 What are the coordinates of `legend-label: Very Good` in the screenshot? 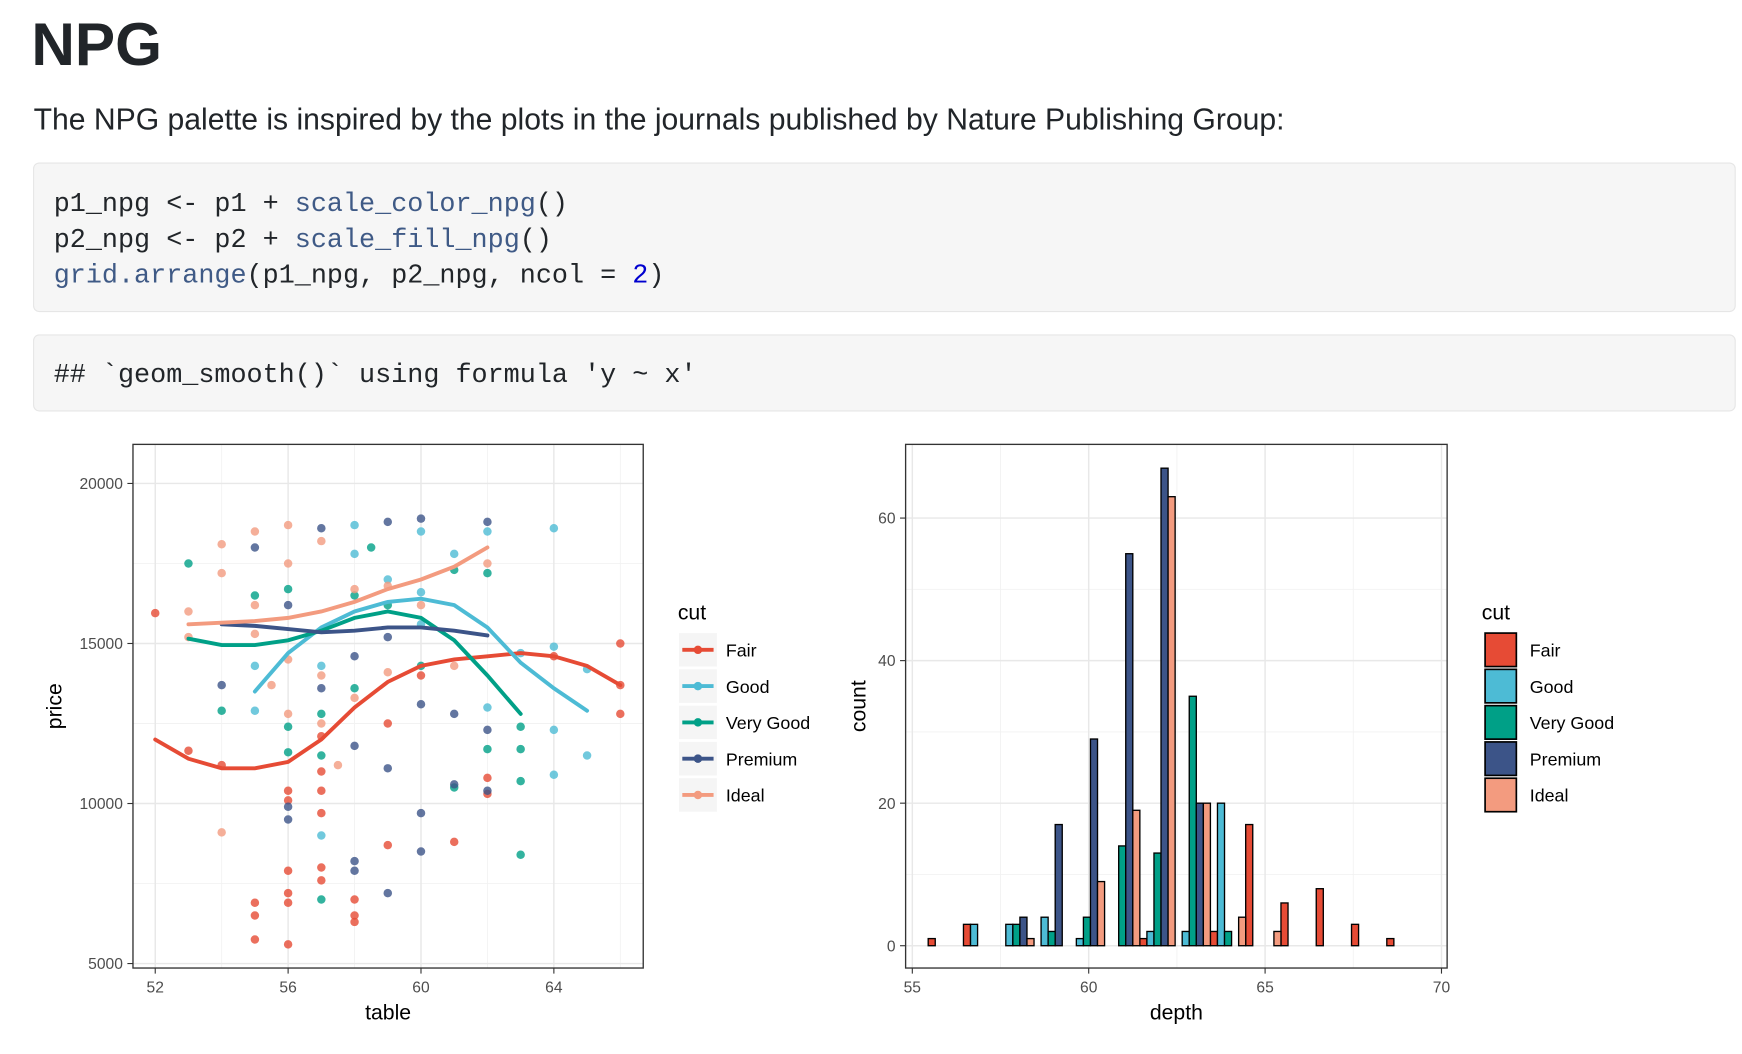 It's located at (768, 723).